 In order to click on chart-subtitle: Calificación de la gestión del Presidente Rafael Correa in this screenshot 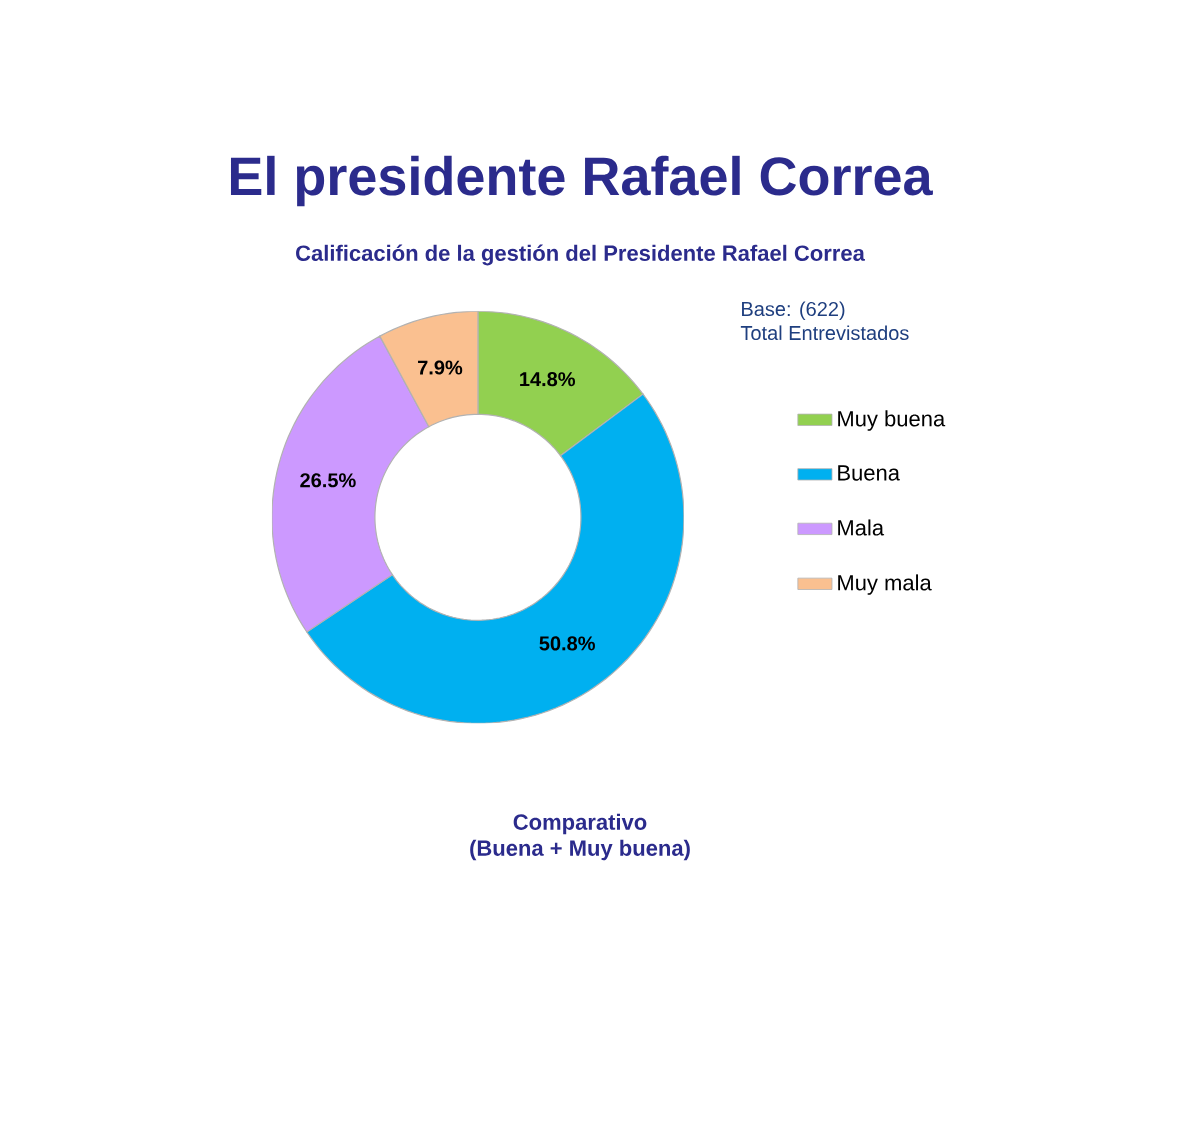, I will do `click(580, 255)`.